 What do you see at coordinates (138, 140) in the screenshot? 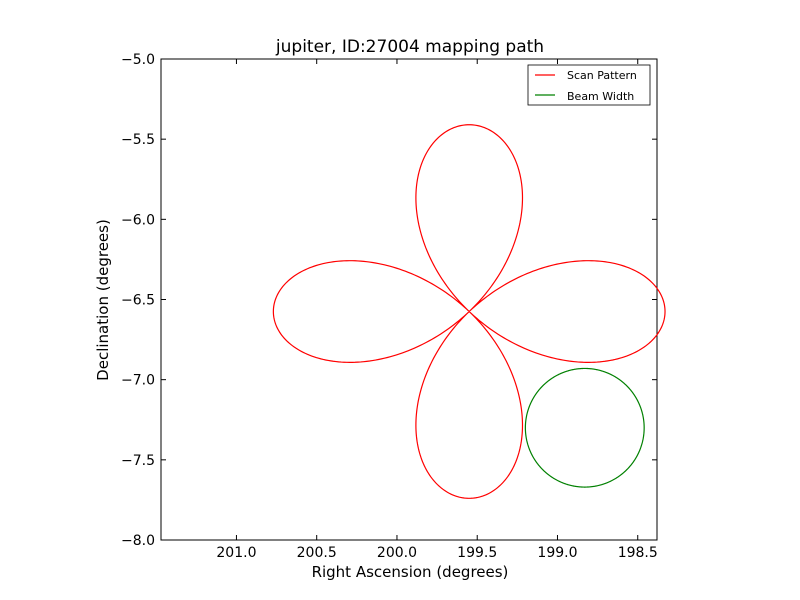
I see `y-tick-label: −5.5` at bounding box center [138, 140].